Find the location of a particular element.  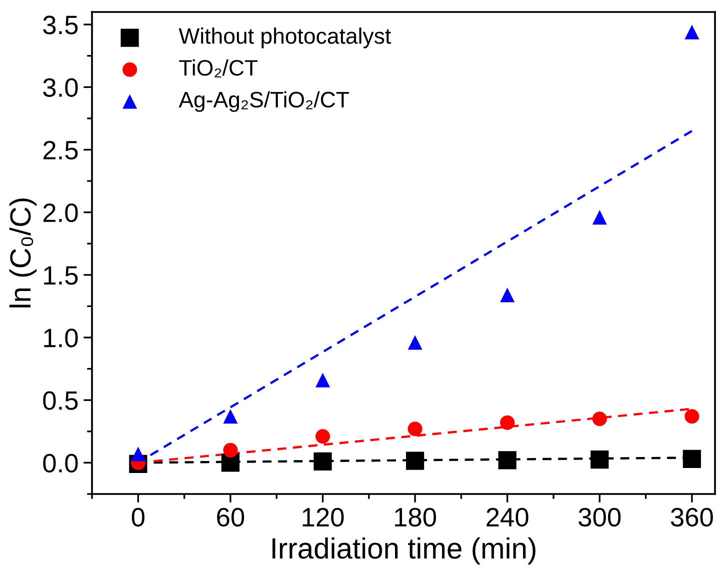

y-tick-label: 1.5 is located at coordinates (61, 275).